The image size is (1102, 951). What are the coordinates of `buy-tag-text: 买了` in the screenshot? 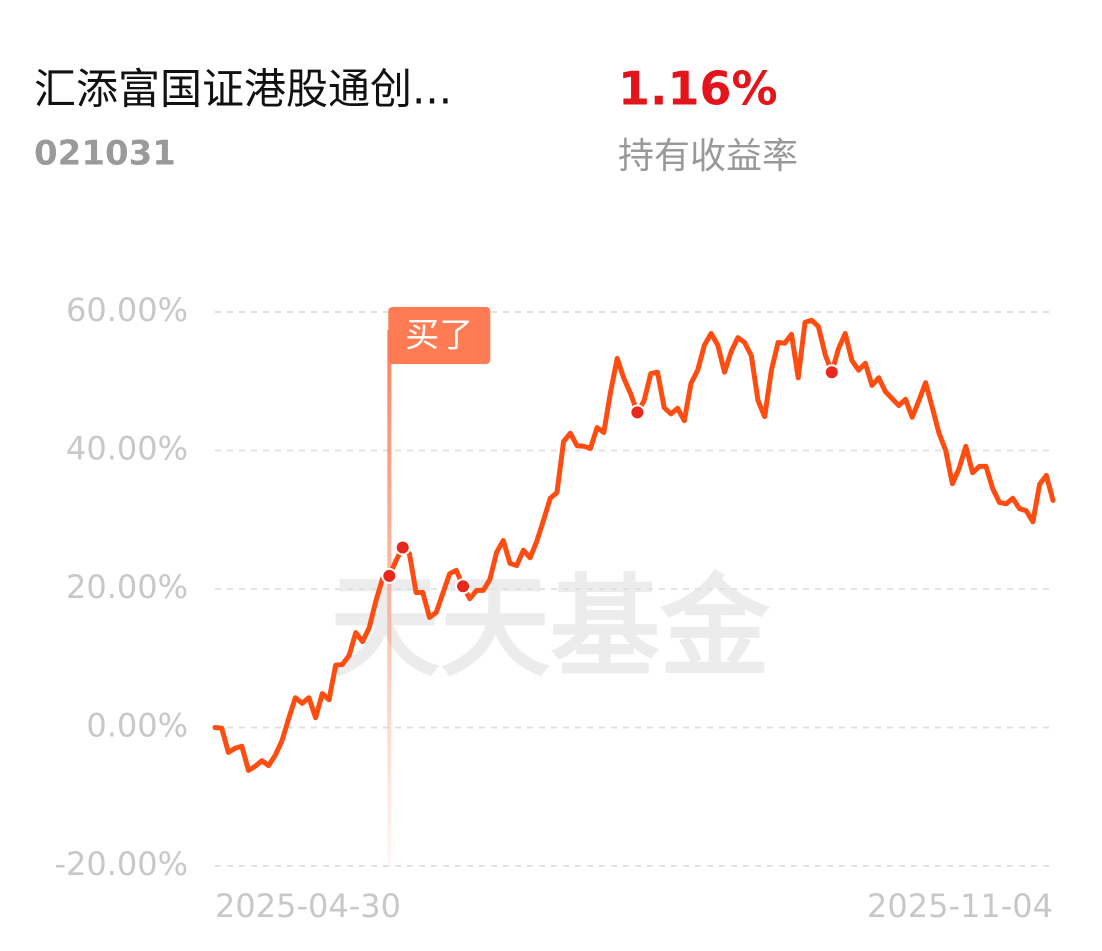 It's located at (439, 336).